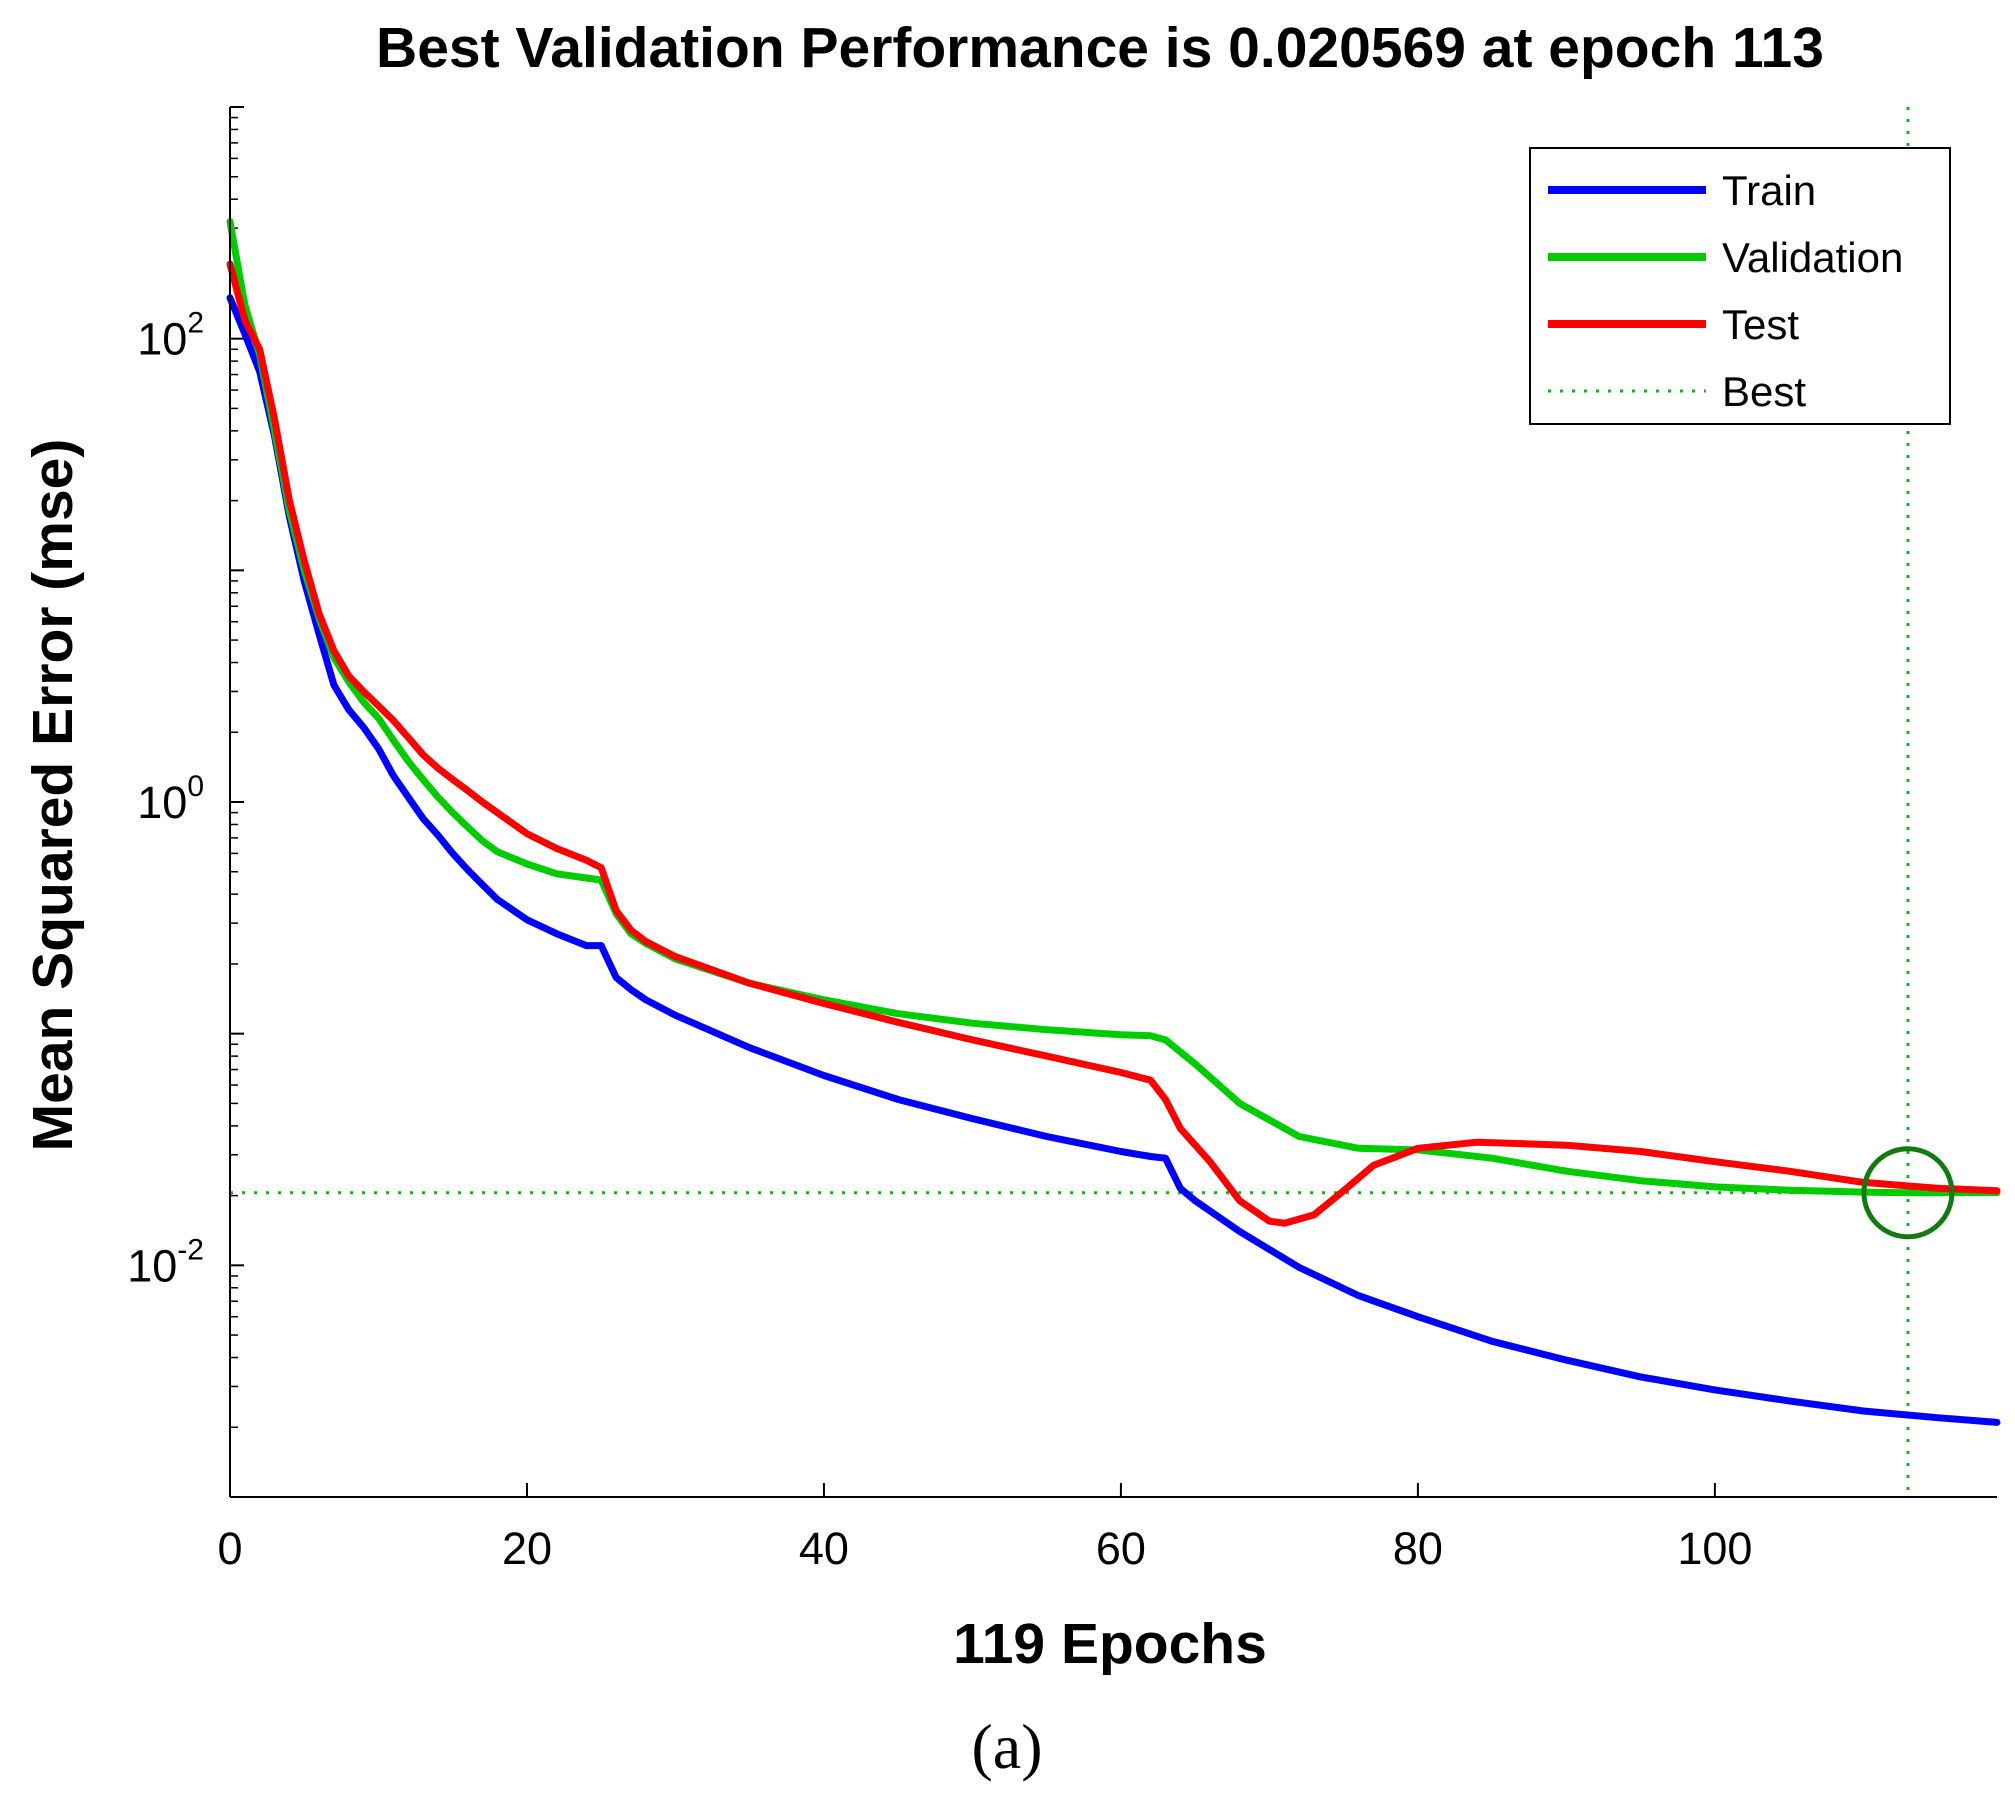 The height and width of the screenshot is (1805, 2015). What do you see at coordinates (1418, 1548) in the screenshot?
I see `x-tick-label: 80` at bounding box center [1418, 1548].